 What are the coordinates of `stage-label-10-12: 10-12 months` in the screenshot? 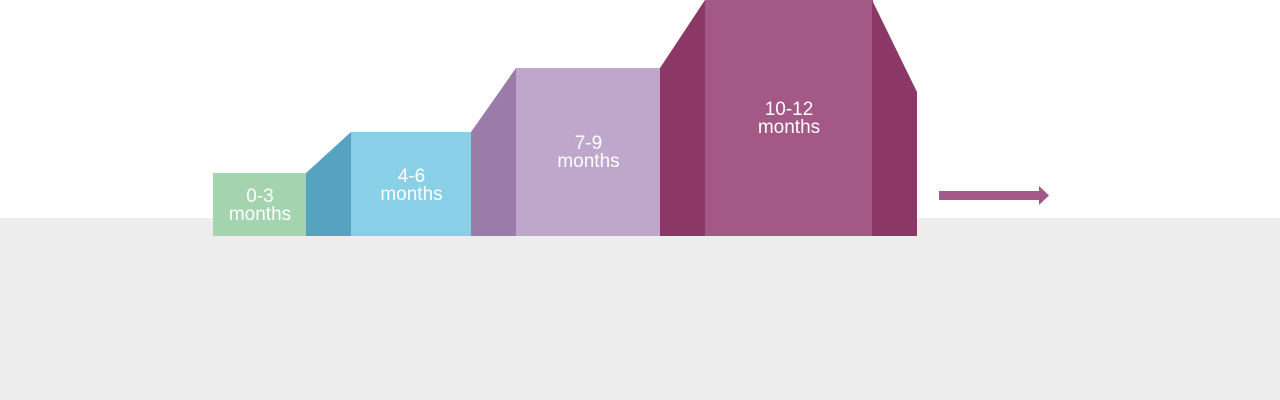 It's located at (789, 118).